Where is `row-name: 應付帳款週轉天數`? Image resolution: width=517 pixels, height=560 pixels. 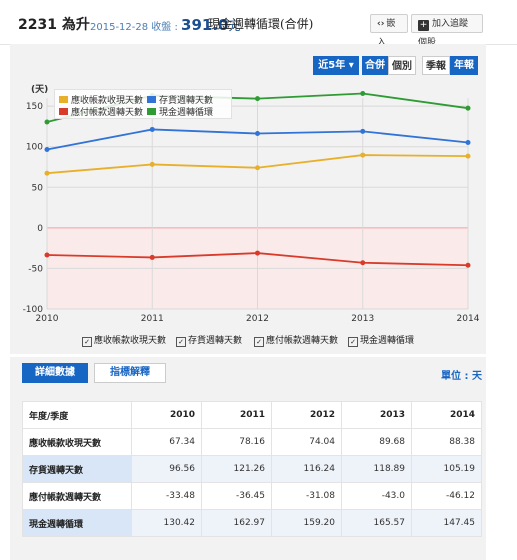 row-name: 應付帳款週轉天數 is located at coordinates (77, 496).